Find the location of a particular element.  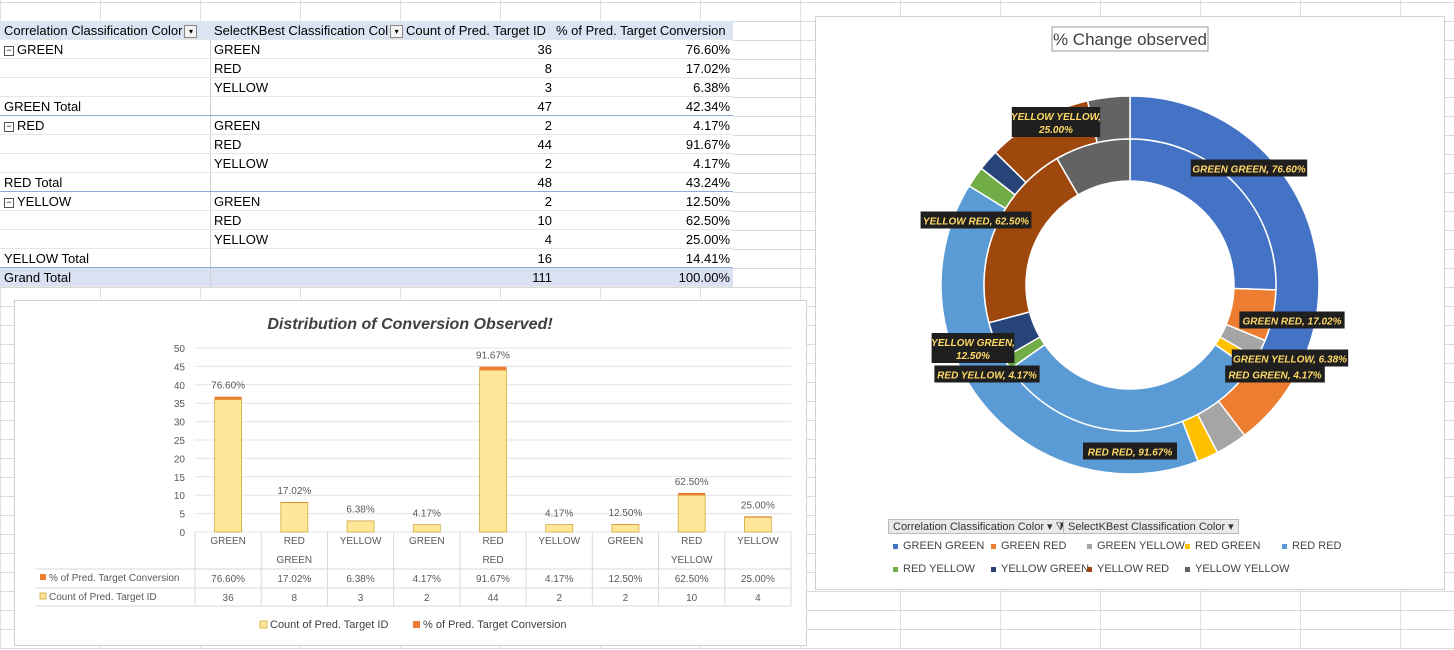

pivot-header-count: Count of Pred. Target ID is located at coordinates (479, 30).